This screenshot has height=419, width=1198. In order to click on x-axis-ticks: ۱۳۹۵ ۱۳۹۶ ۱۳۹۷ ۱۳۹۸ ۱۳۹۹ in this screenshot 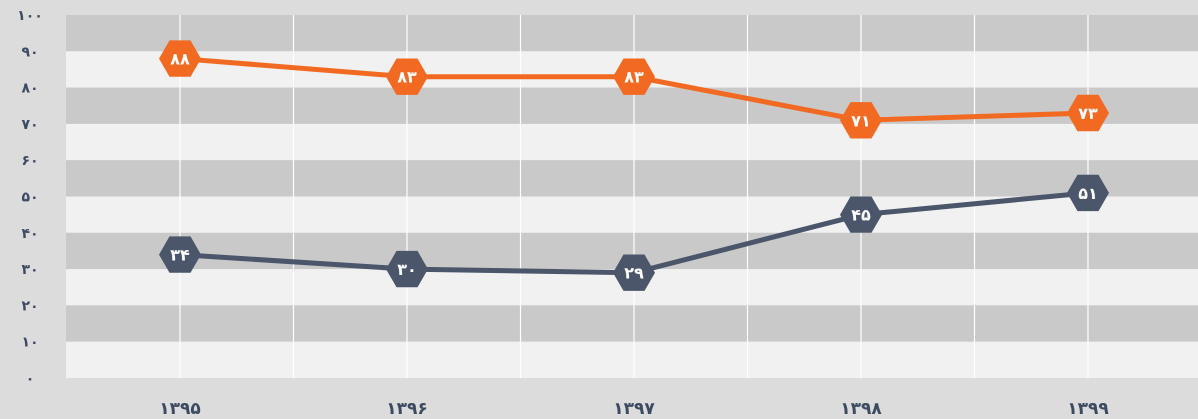, I will do `click(634, 409)`.